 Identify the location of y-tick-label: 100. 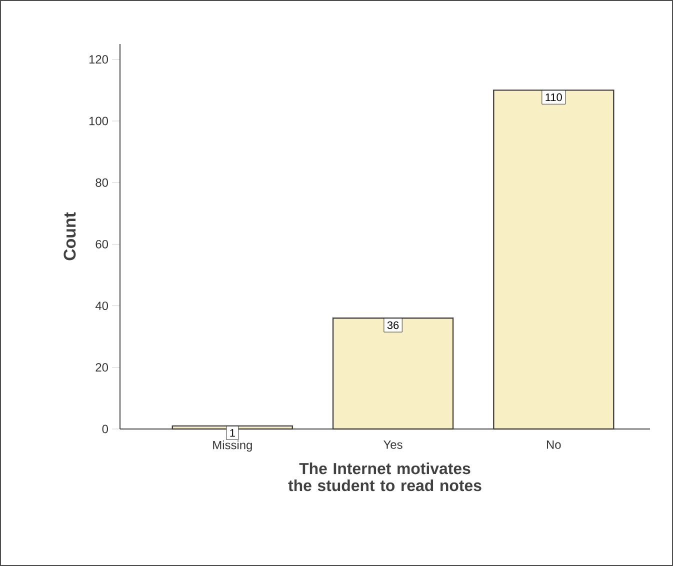
(98, 121).